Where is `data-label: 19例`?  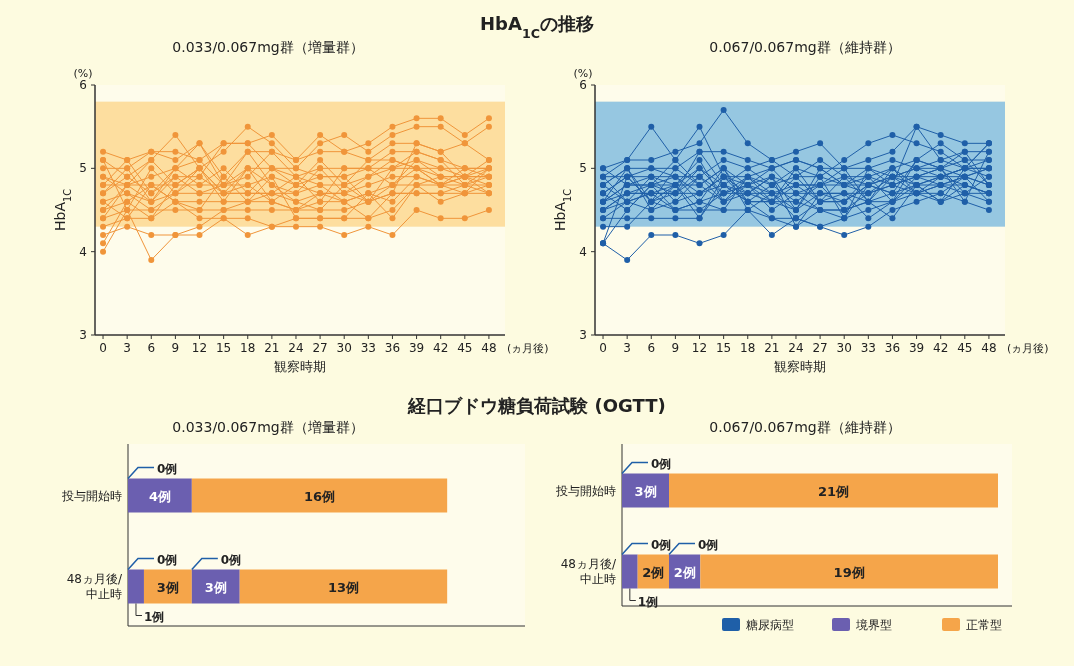
data-label: 19例 is located at coordinates (849, 572).